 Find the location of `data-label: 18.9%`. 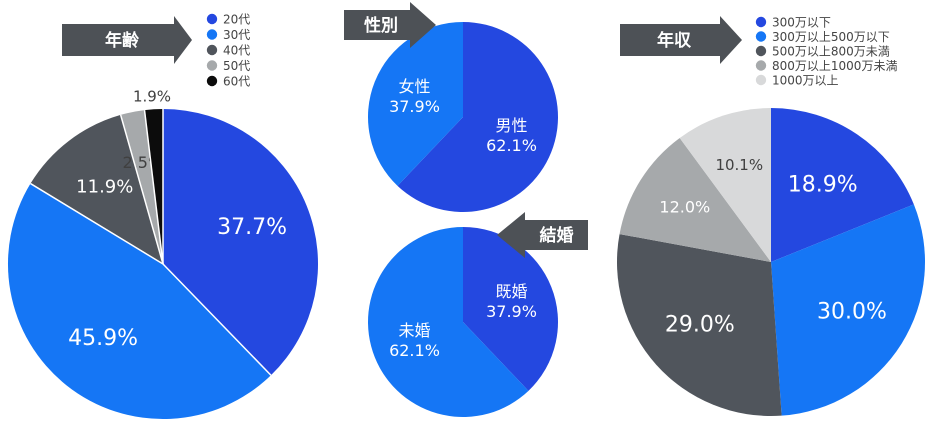

data-label: 18.9% is located at coordinates (823, 184).